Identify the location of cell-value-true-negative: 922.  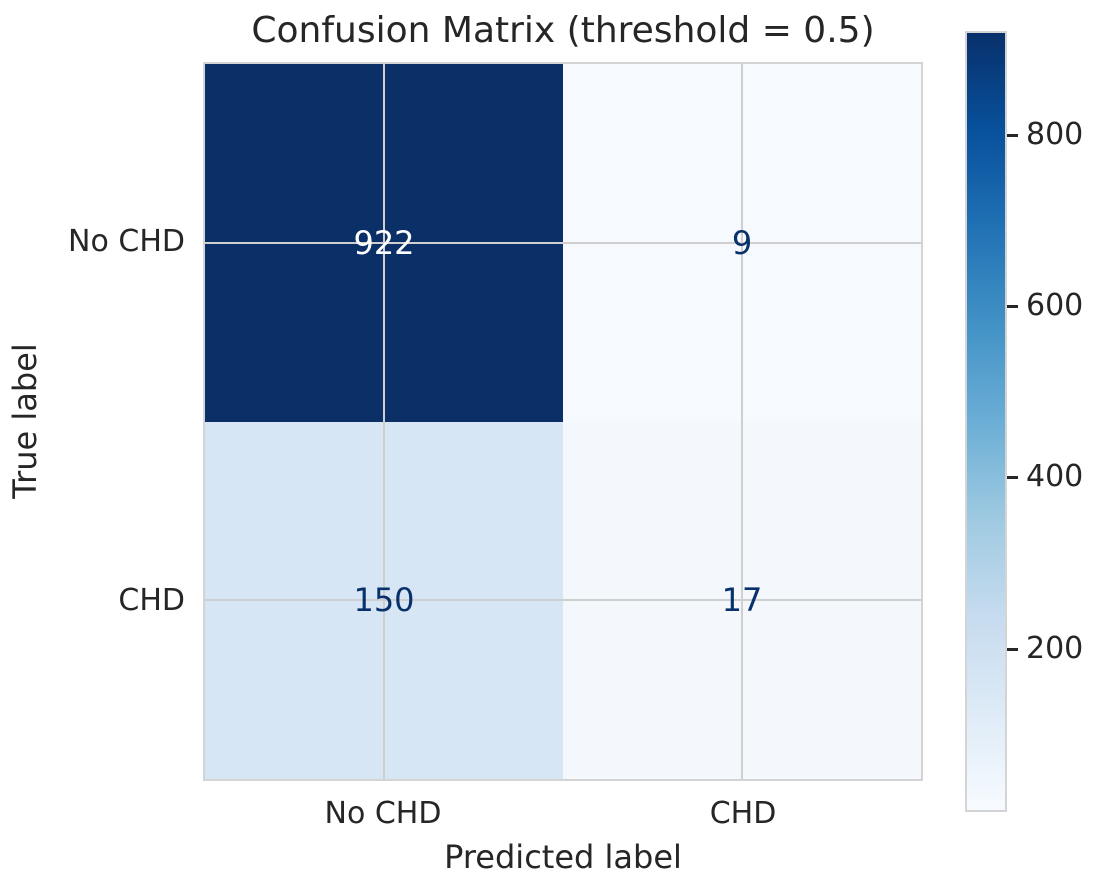
(384, 242).